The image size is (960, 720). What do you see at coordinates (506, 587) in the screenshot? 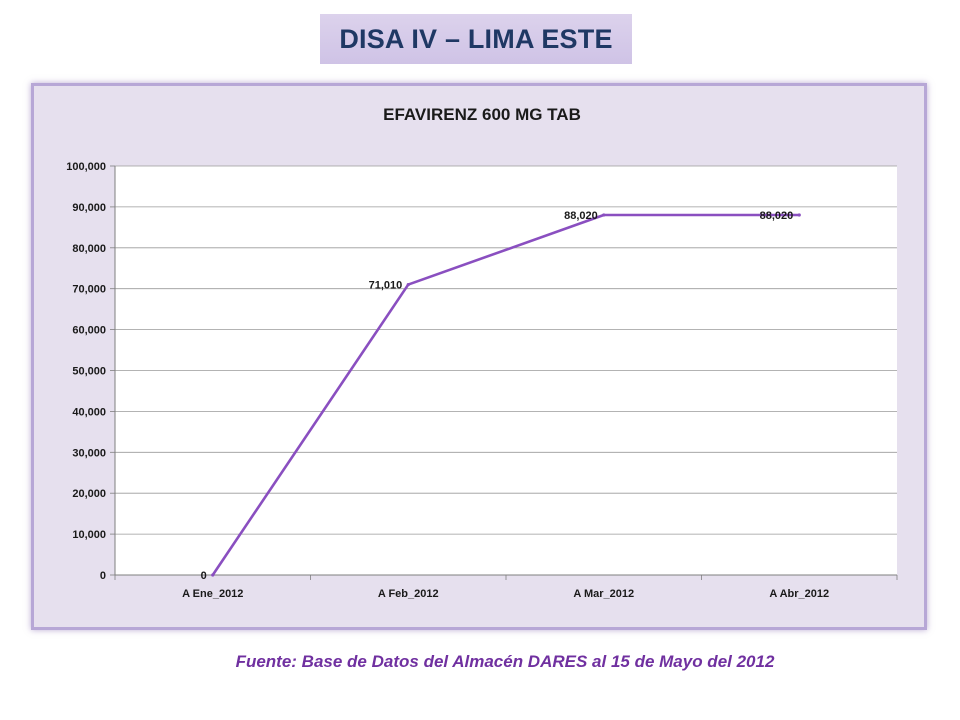
I see `x-axis: A Ene_2012 A Feb_2012 A Mar_2012 A Abr_2012` at bounding box center [506, 587].